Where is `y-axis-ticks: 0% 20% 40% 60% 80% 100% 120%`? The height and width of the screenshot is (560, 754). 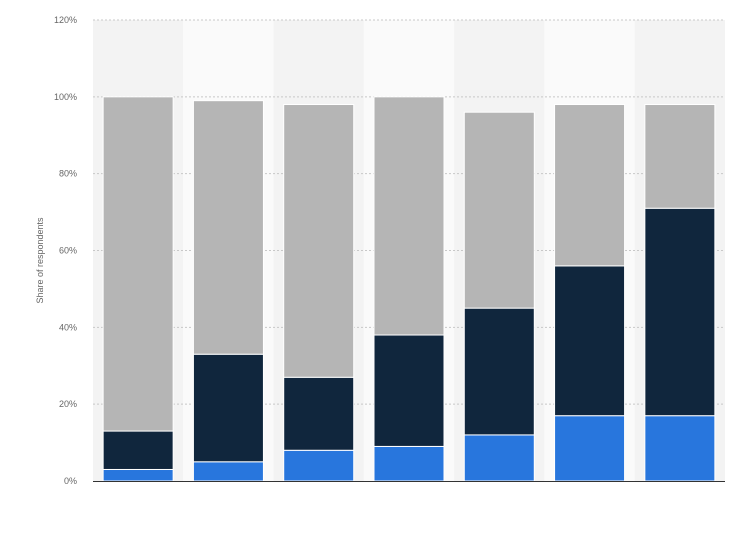
y-axis-ticks: 0% 20% 40% 60% 80% 100% 120% is located at coordinates (65, 250).